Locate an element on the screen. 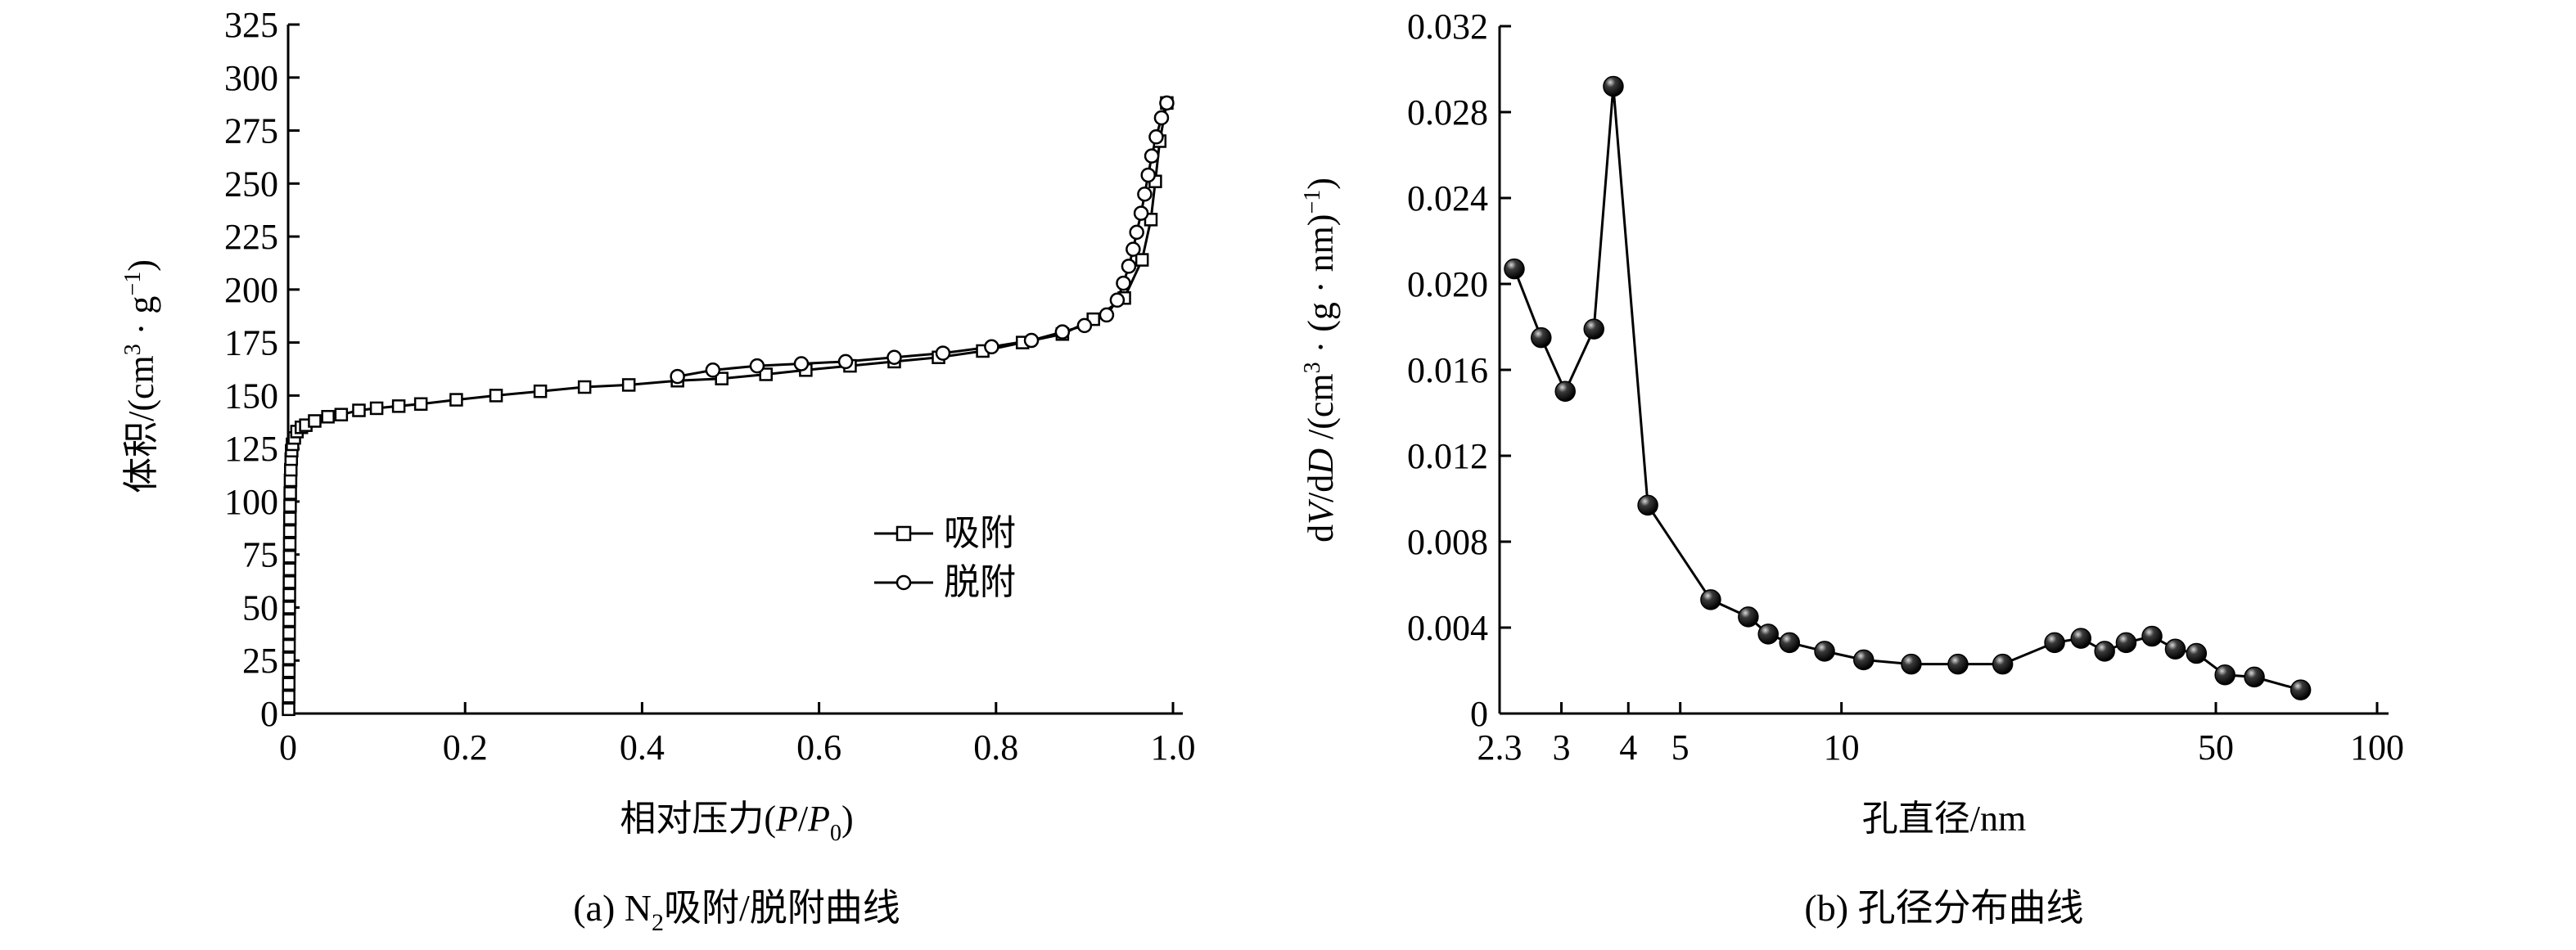 The image size is (2576, 950). chart-a-y-ticks: 0 25 50 75 100 125 150 175 200 225 250 275 300 325 is located at coordinates (262, 369).